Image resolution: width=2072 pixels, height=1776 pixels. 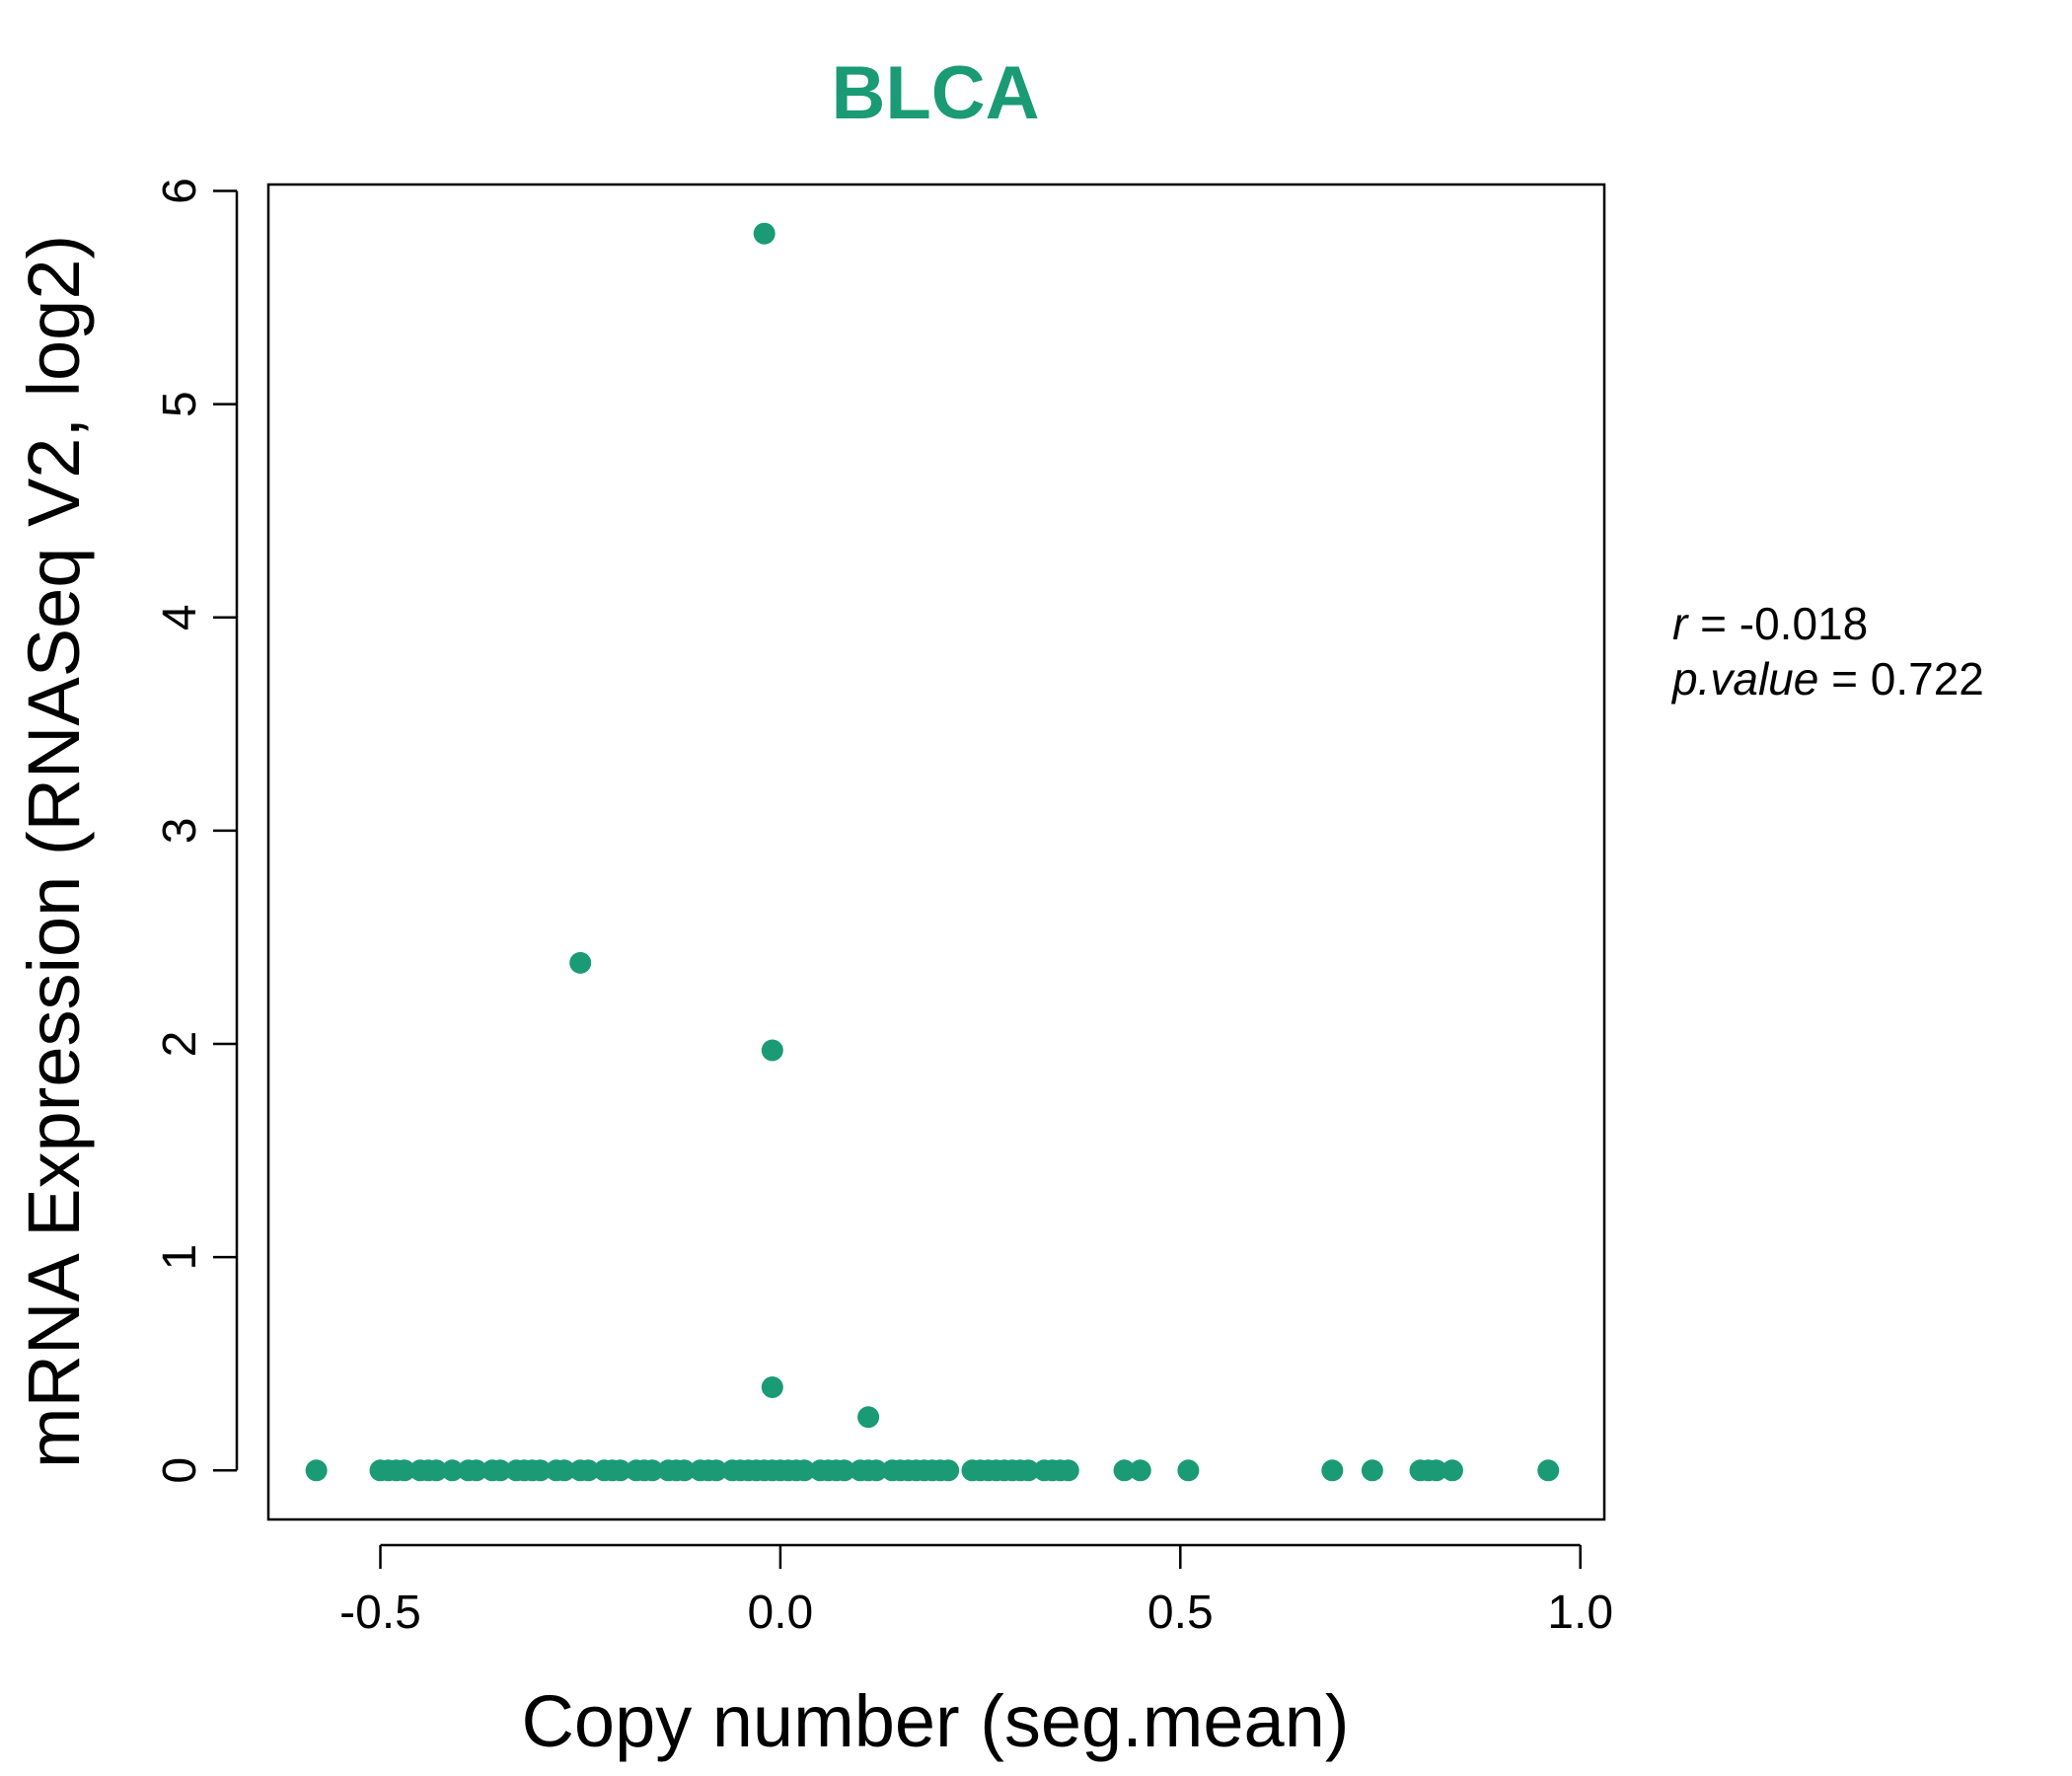 I want to click on r-equals: =, so click(x=1720, y=624).